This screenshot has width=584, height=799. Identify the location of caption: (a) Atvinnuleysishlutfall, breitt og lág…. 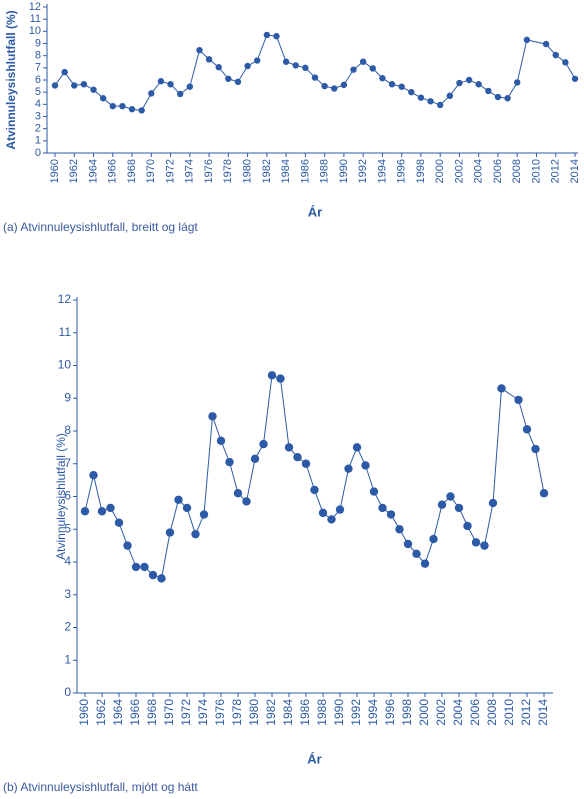
(100, 227).